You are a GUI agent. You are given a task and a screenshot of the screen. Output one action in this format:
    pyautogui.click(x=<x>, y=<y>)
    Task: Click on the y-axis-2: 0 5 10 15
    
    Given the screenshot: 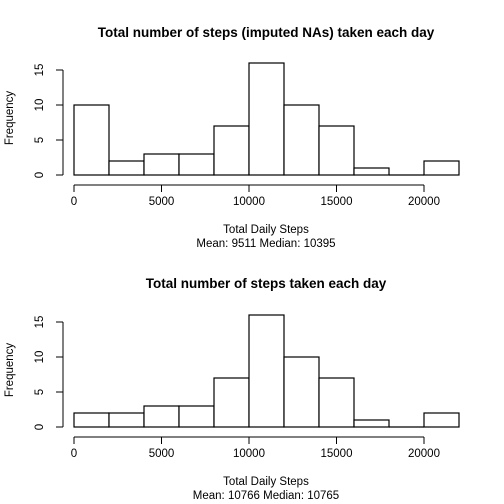 What is the action you would take?
    pyautogui.click(x=49, y=373)
    